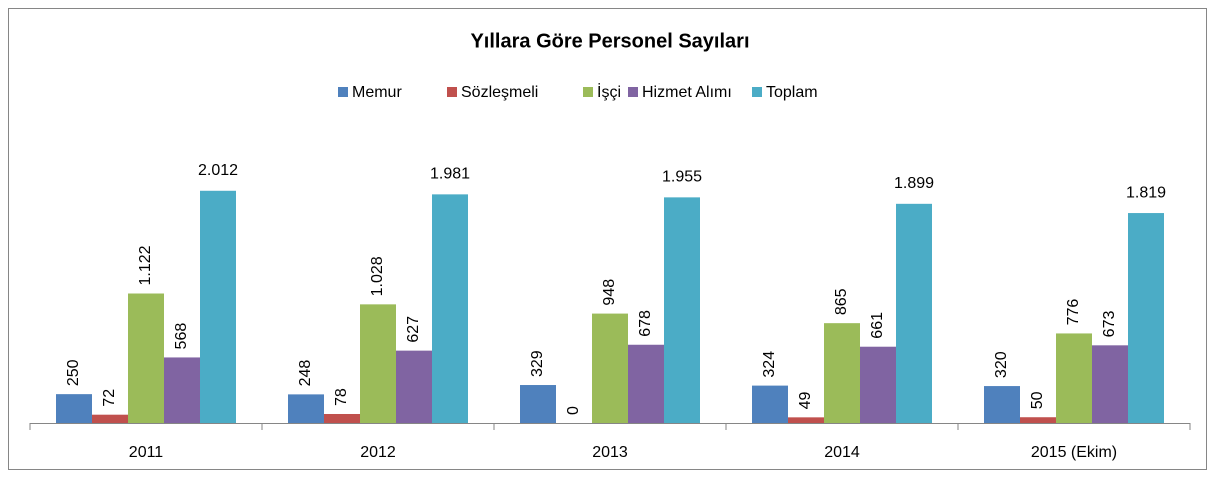 The width and height of the screenshot is (1215, 477). I want to click on x-tick-label: 2014, so click(842, 452).